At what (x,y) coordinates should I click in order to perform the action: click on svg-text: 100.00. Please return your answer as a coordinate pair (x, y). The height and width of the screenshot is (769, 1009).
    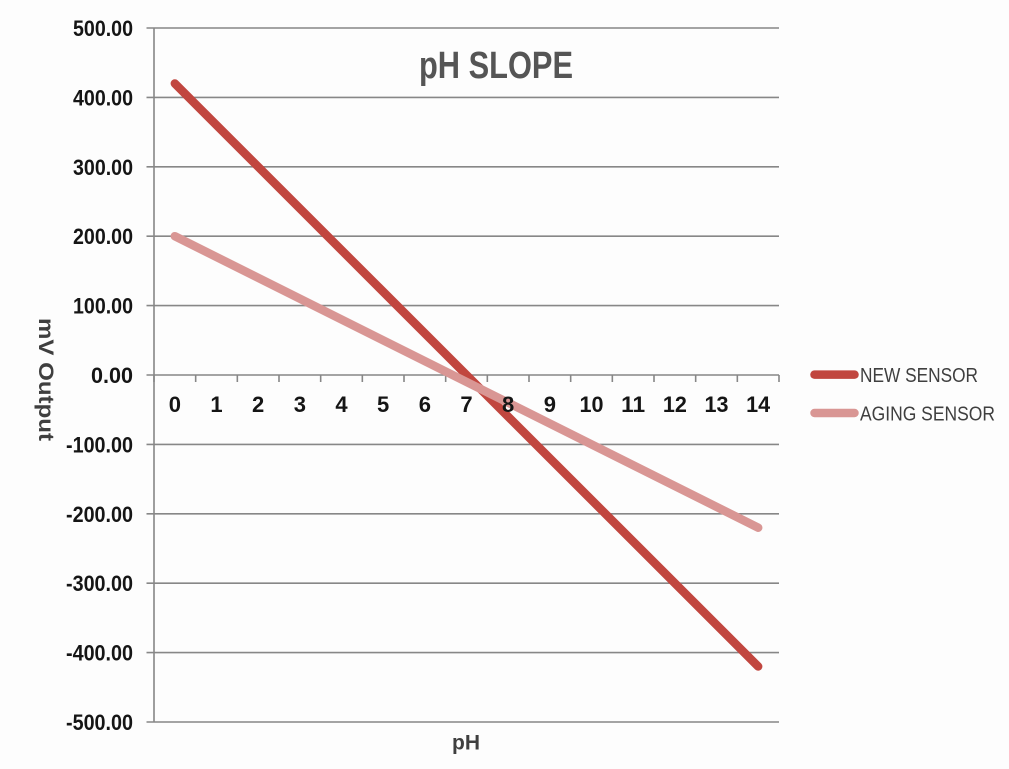
    Looking at the image, I should click on (103, 306).